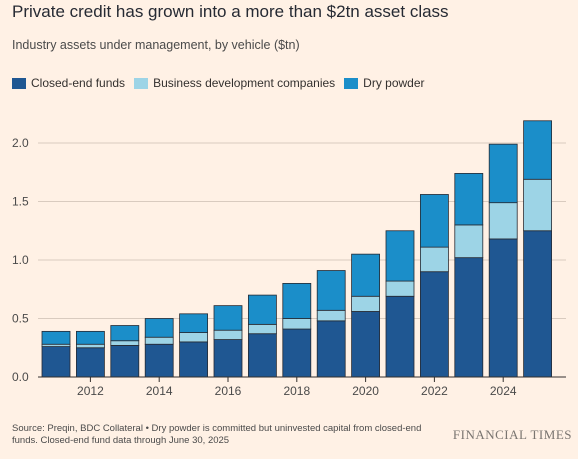 This screenshot has width=578, height=459. What do you see at coordinates (78, 83) in the screenshot?
I see `legend-label-closed-end-funds: Closed-end funds` at bounding box center [78, 83].